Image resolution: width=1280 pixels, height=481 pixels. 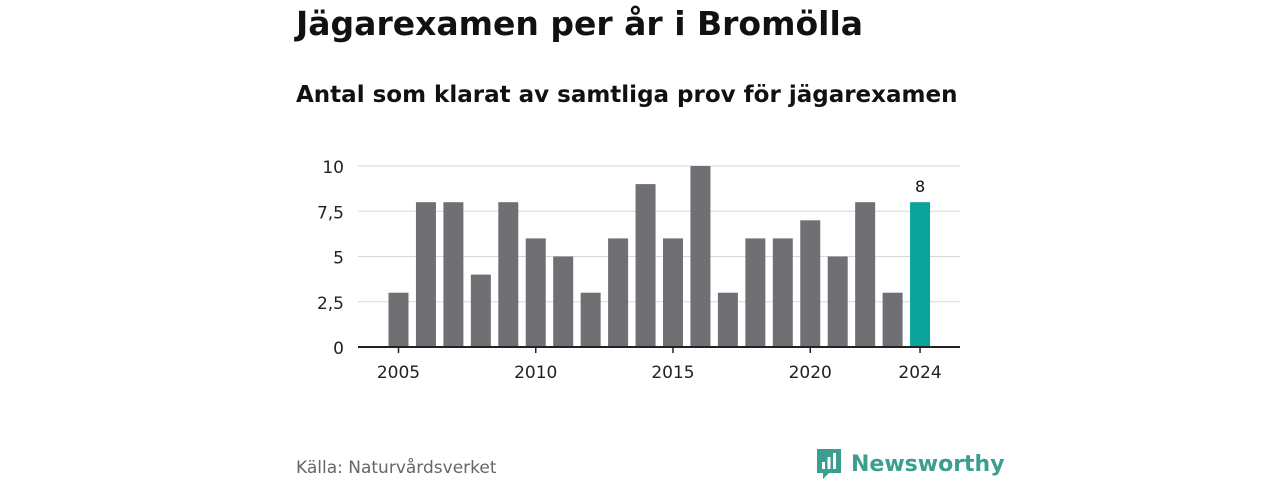 What do you see at coordinates (700, 256) in the screenshot?
I see `bar-2016` at bounding box center [700, 256].